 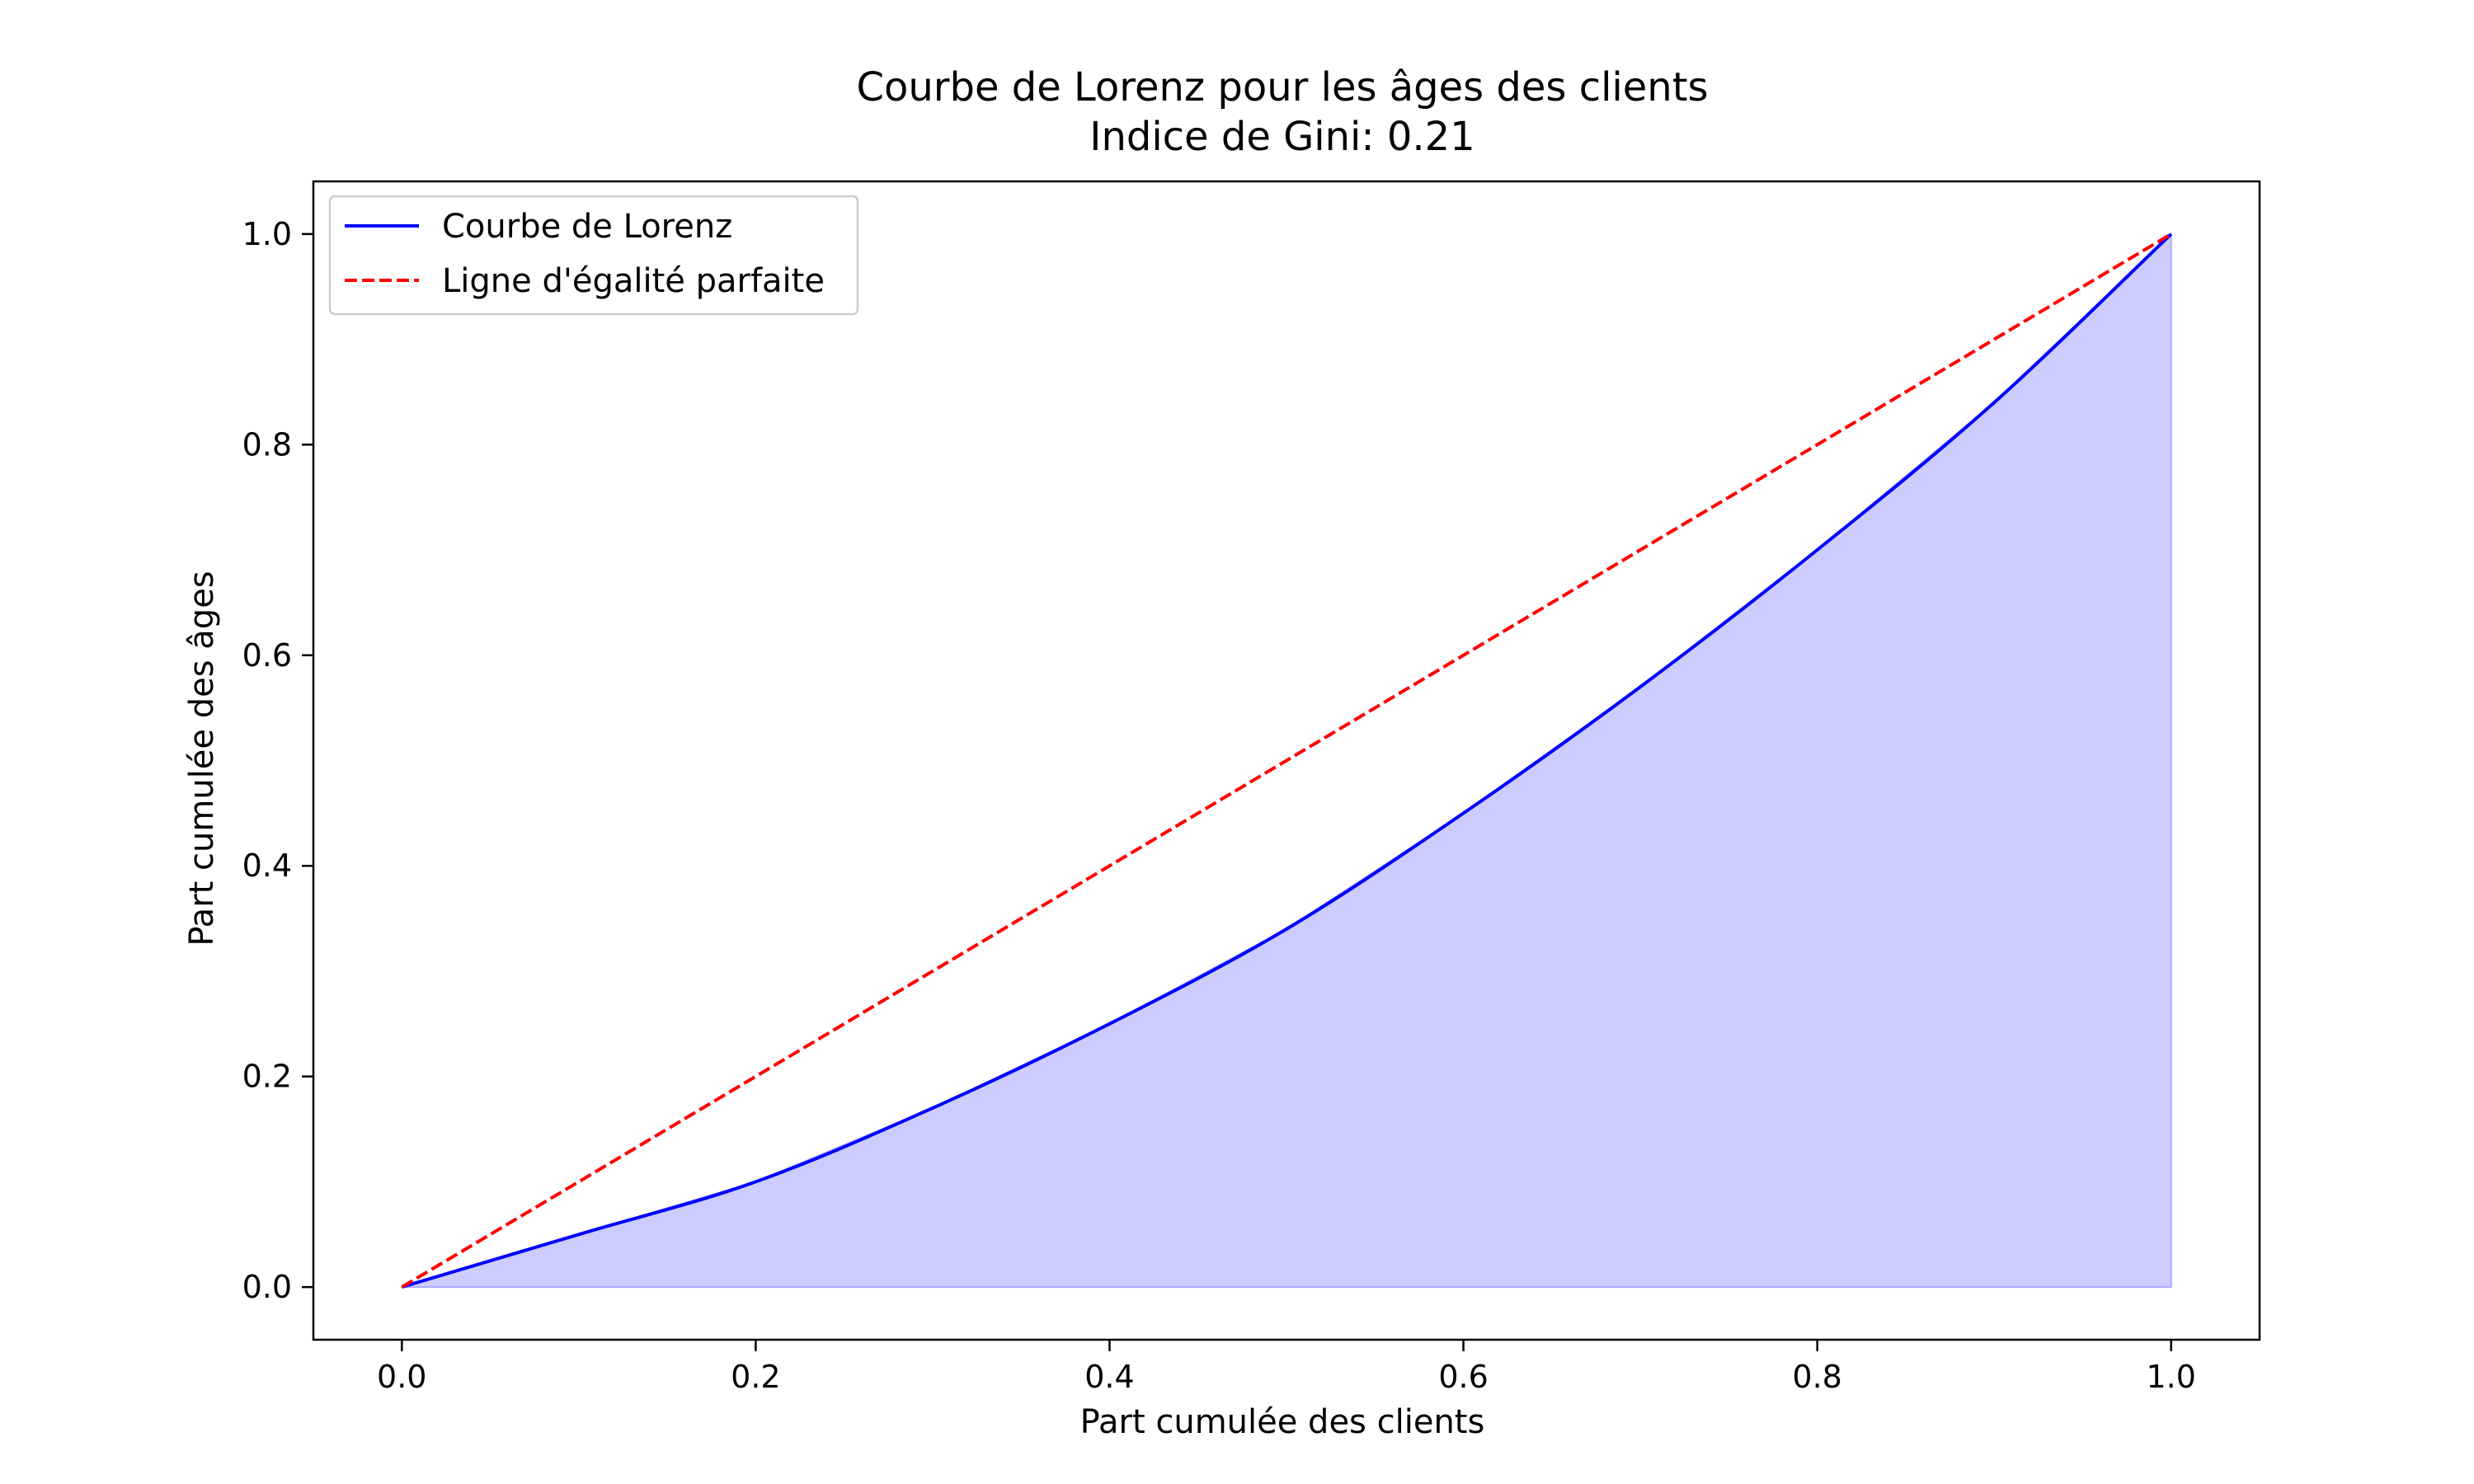 I want to click on chart-subtitle: Indice de Gini: 0.21, so click(x=1282, y=137).